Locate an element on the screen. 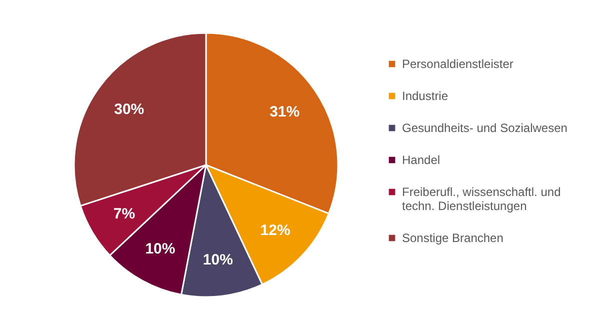 The height and width of the screenshot is (332, 600). legend-label: Gesundheits- und Sozialwesen is located at coordinates (485, 128).